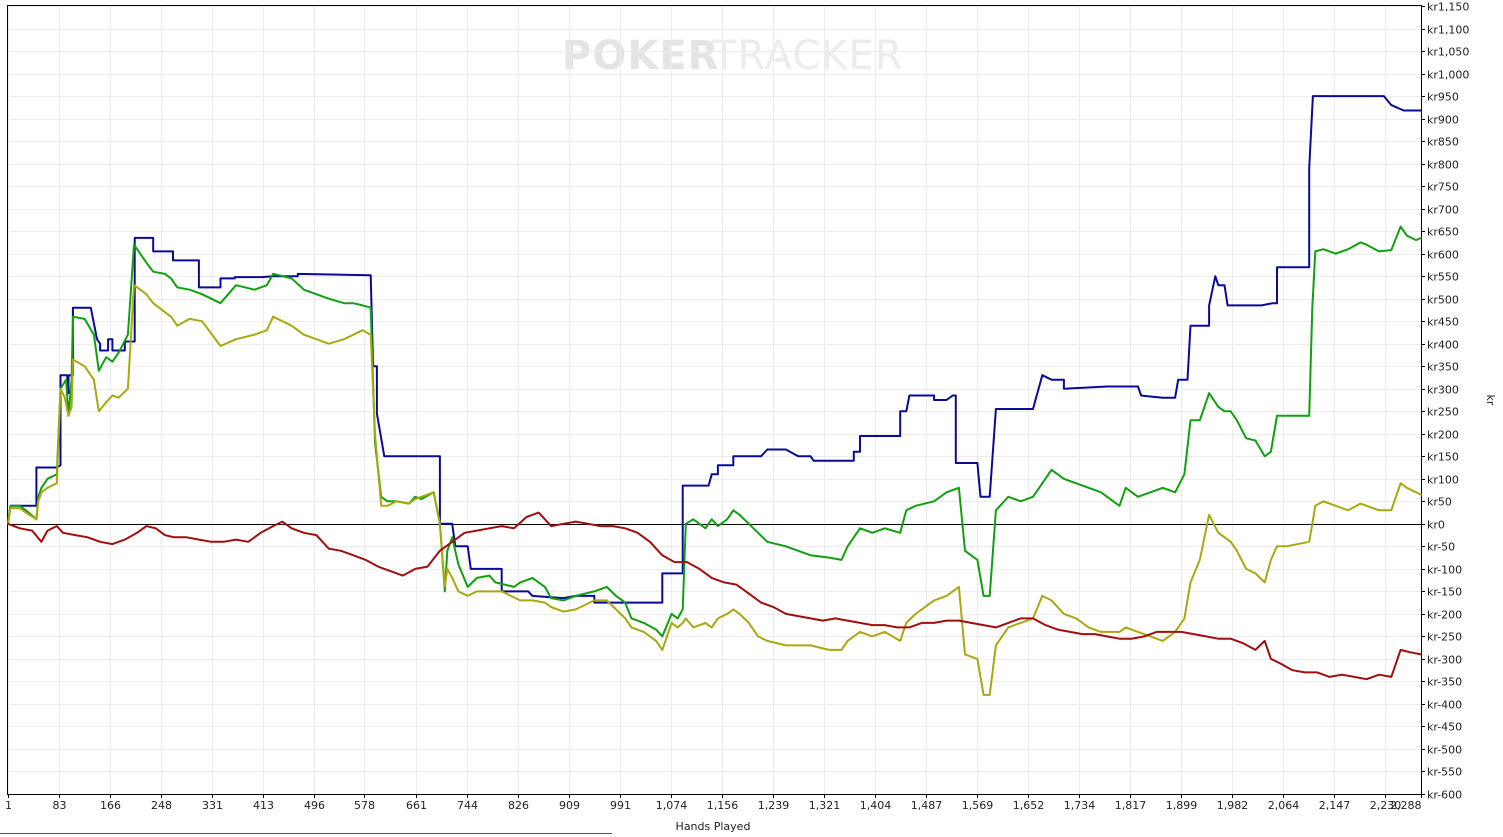 Image resolution: width=1503 pixels, height=837 pixels. Describe the element at coordinates (1029, 805) in the screenshot. I see `x-tick-label: 1,652` at that location.